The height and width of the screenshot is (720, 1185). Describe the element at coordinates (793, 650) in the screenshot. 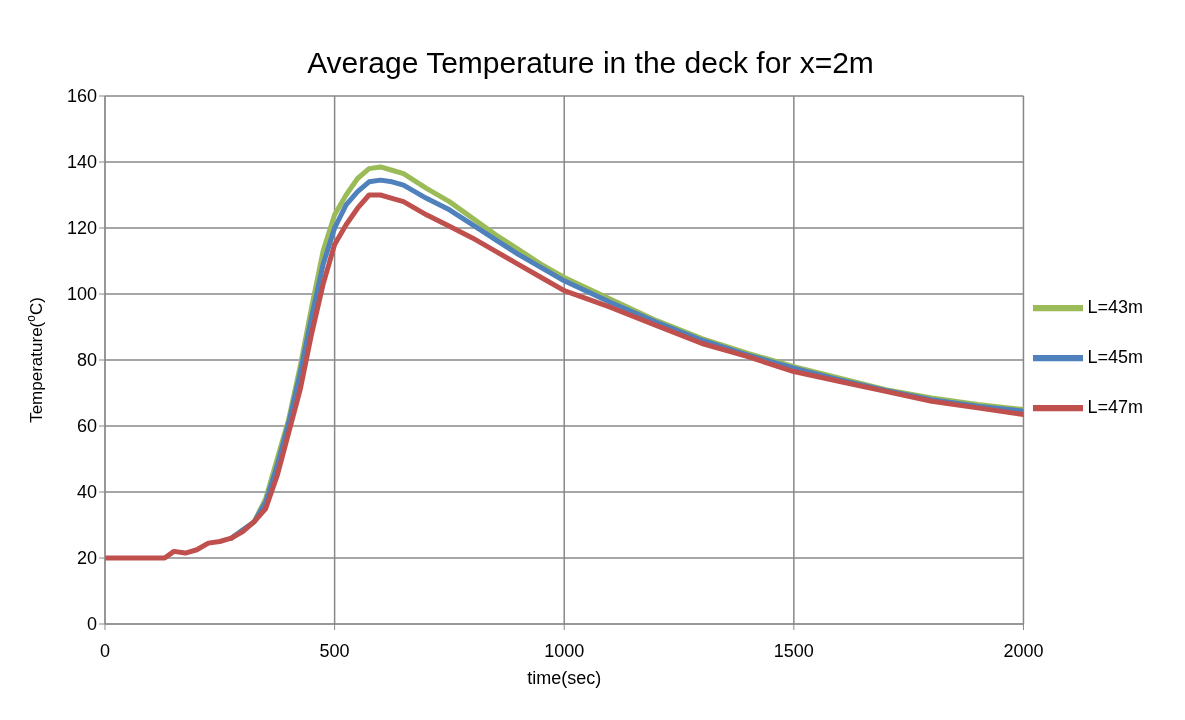

I see `x-tick-label: 1500` at that location.